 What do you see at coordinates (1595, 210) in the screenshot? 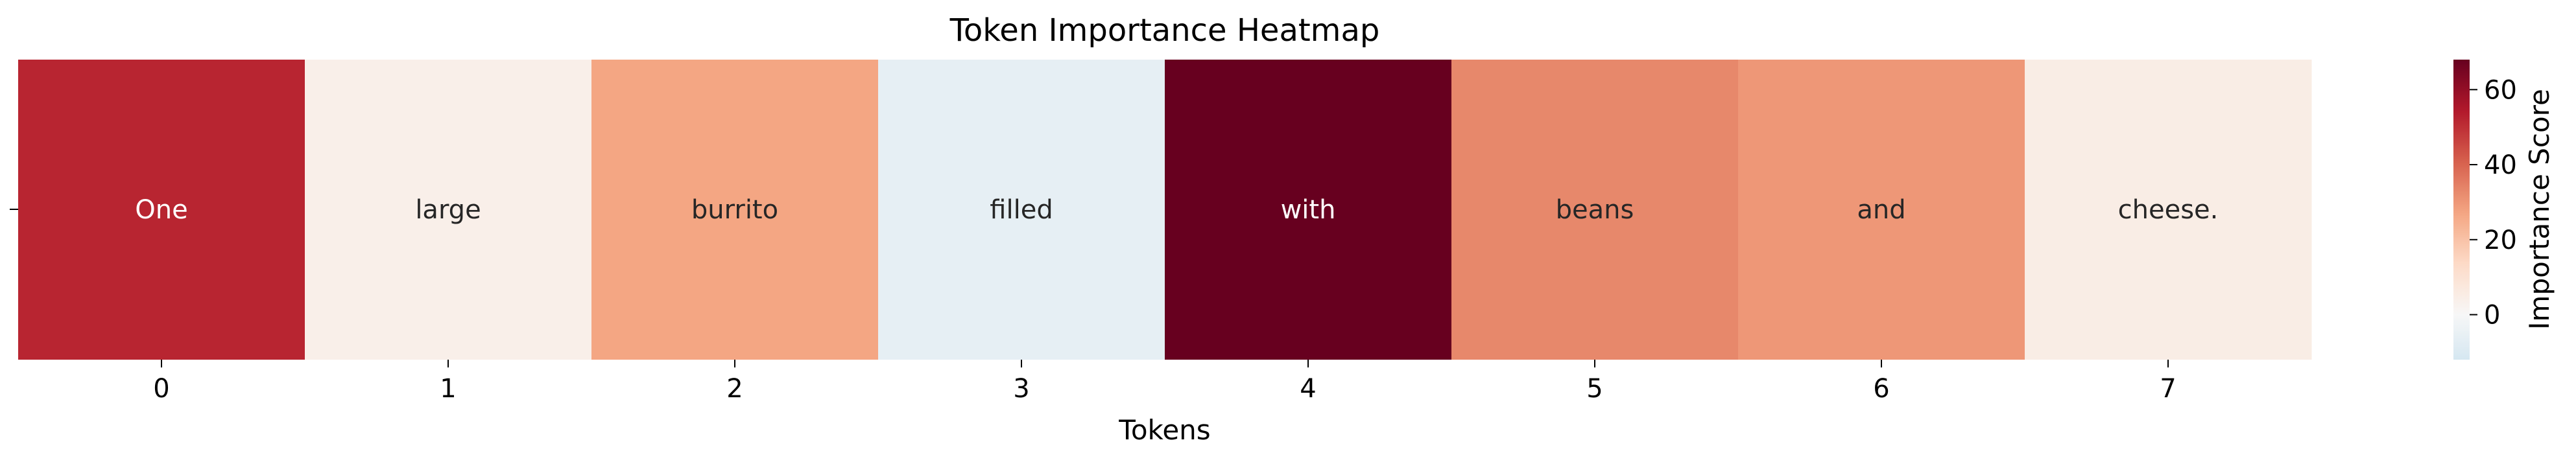
I see `cell-token-label: beans` at bounding box center [1595, 210].